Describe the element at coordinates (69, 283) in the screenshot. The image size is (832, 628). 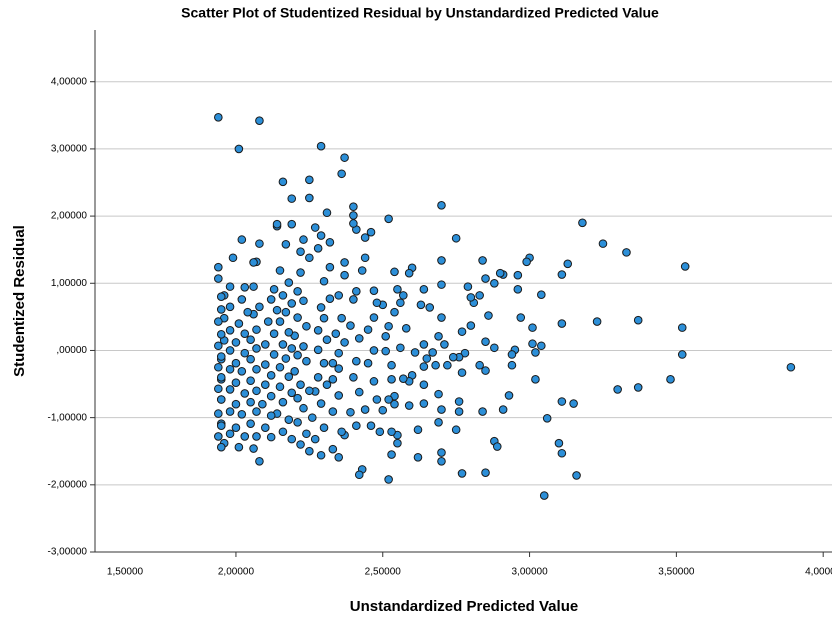
I see `y-tick-label: 1,00000` at that location.